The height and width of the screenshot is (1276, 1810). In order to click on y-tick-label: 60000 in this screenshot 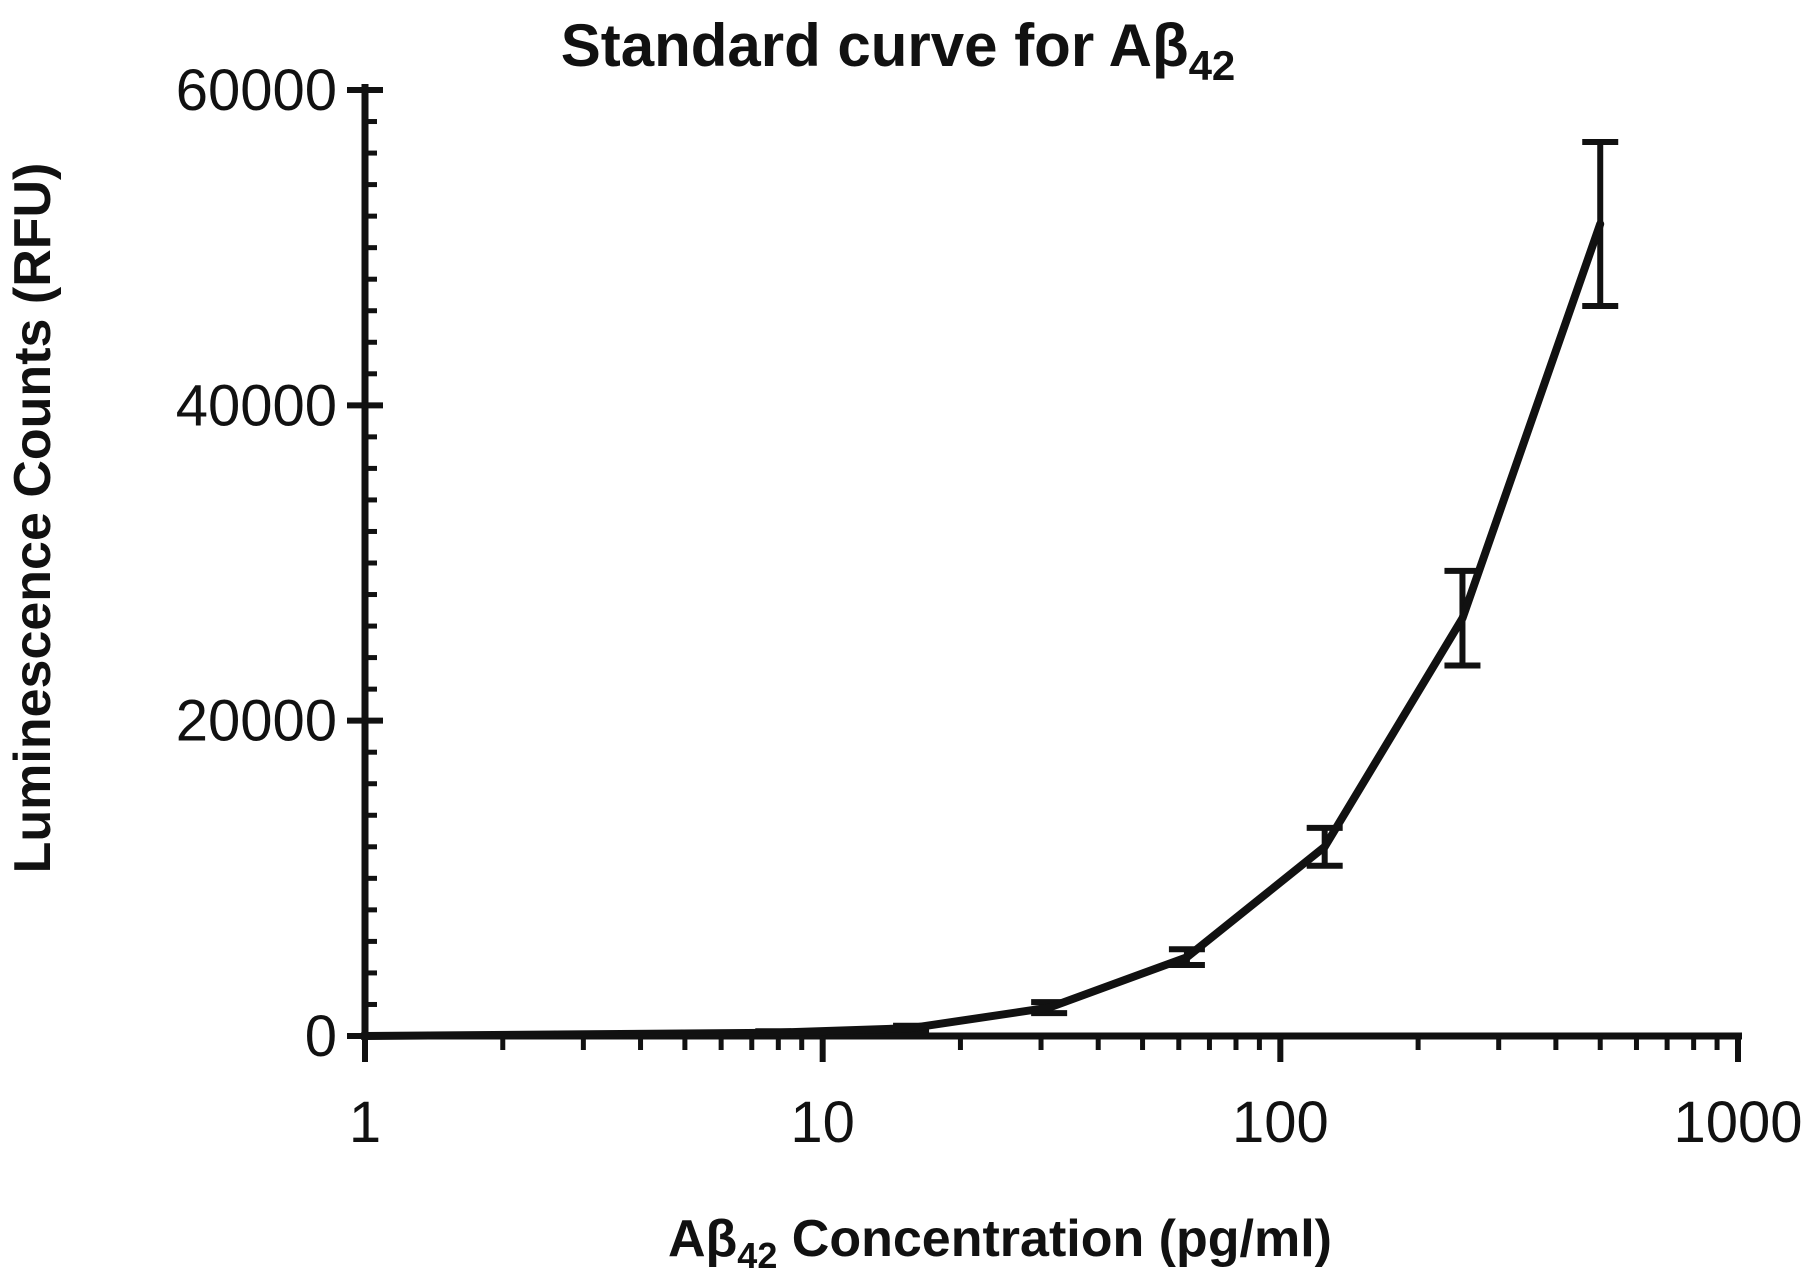, I will do `click(256, 90)`.